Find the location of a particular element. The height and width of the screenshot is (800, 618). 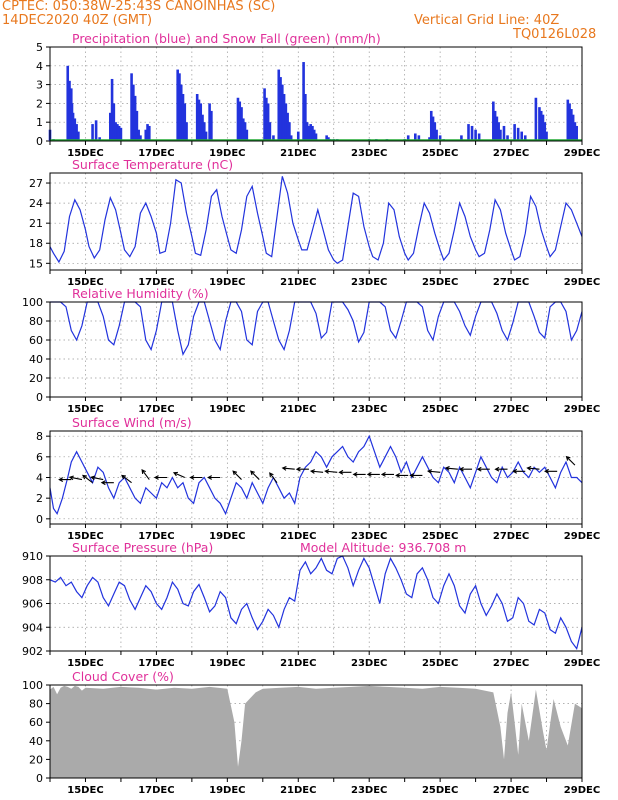

y-tick-label: 100 is located at coordinates (32, 302).